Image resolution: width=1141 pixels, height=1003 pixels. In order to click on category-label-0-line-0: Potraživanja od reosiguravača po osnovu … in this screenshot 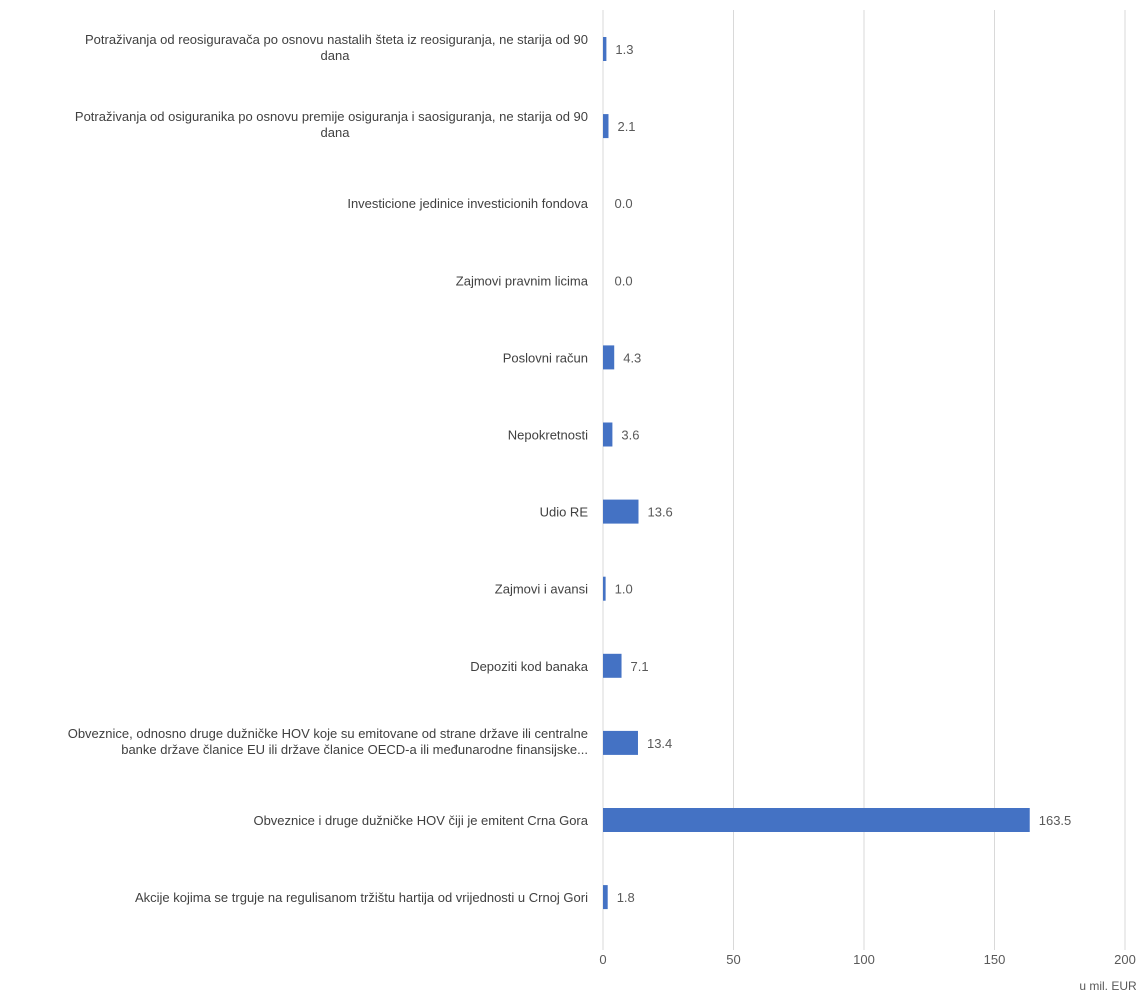, I will do `click(336, 39)`.